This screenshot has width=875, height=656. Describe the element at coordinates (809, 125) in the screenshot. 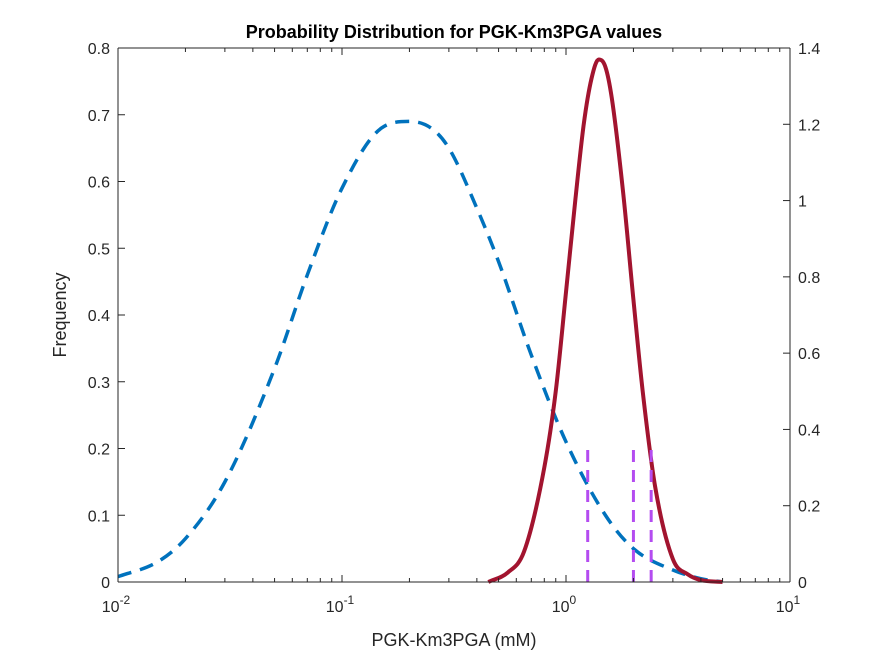

I see `y-right-tick-label-7: 1.2` at that location.